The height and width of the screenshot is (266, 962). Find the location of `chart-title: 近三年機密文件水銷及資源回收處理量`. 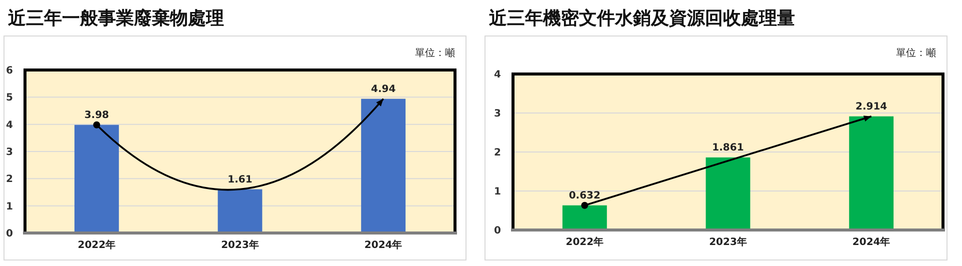

chart-title: 近三年機密文件水銷及資源回收處理量 is located at coordinates (641, 18).